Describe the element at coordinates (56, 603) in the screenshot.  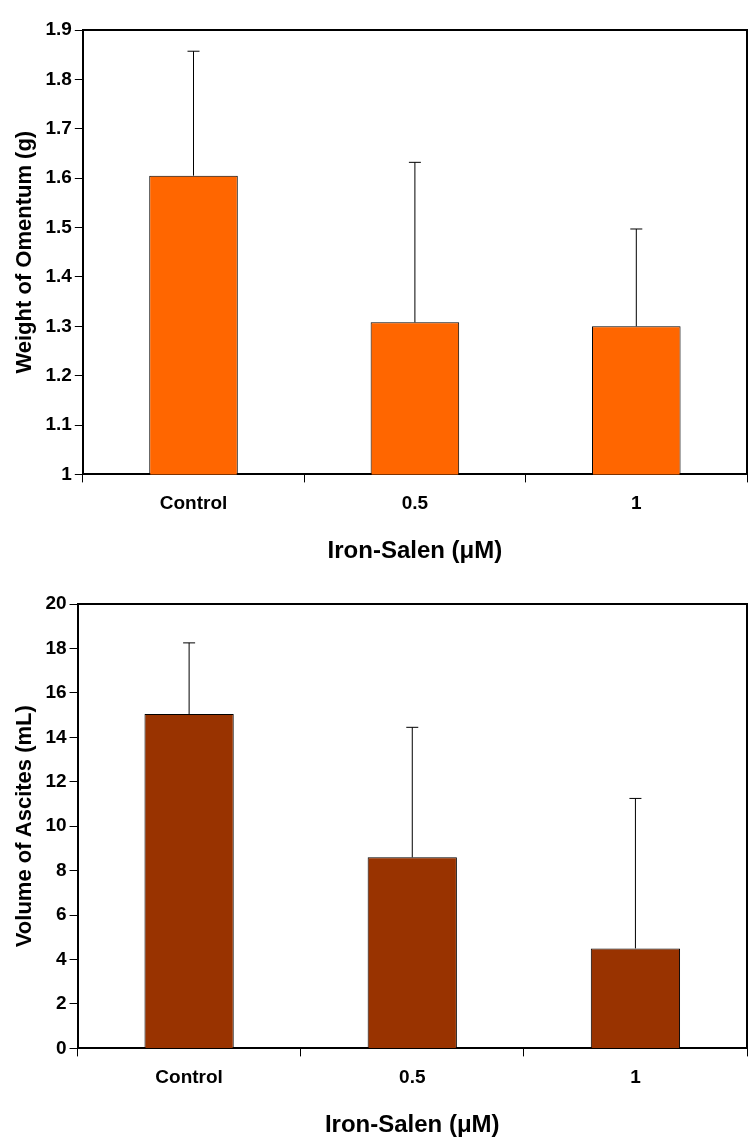
I see `y-tick-label: 20` at that location.